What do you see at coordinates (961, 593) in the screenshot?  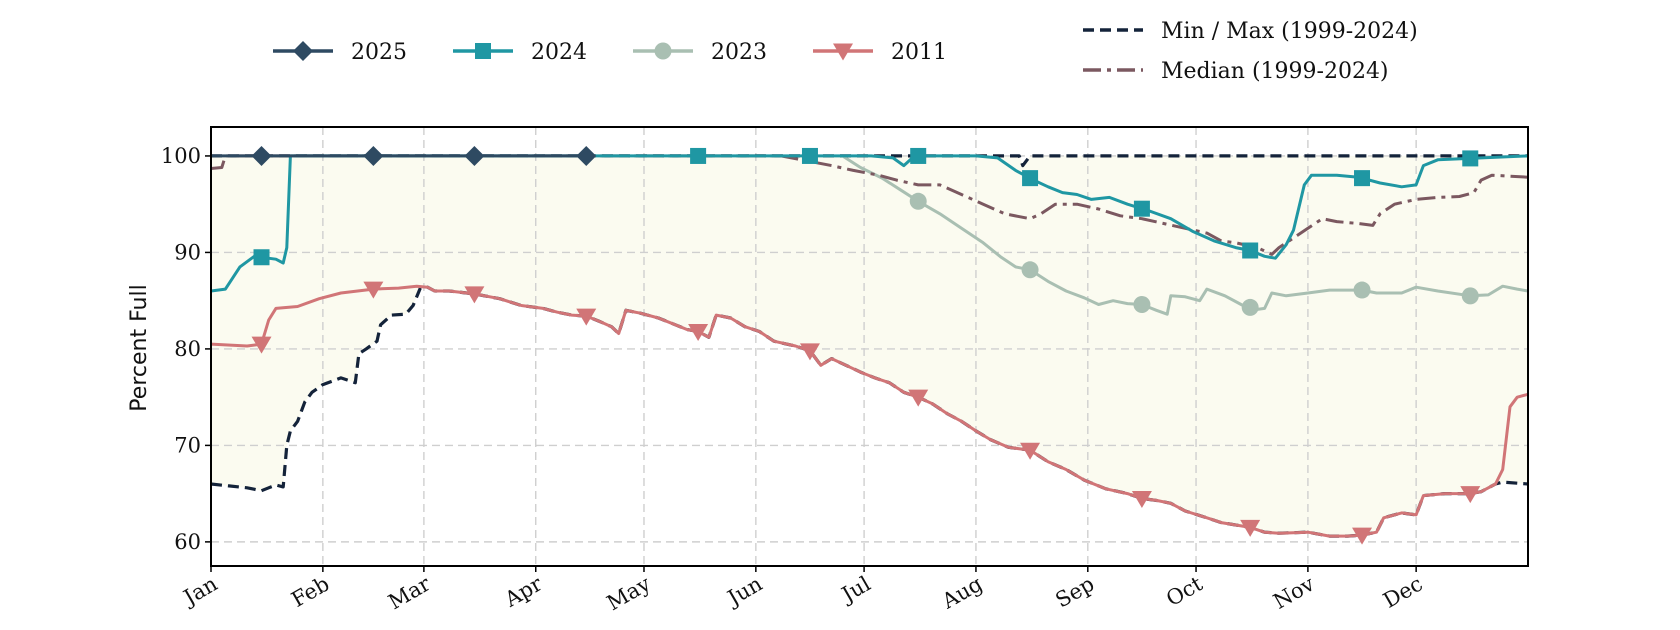 I see `x-tick-label: Aug` at bounding box center [961, 593].